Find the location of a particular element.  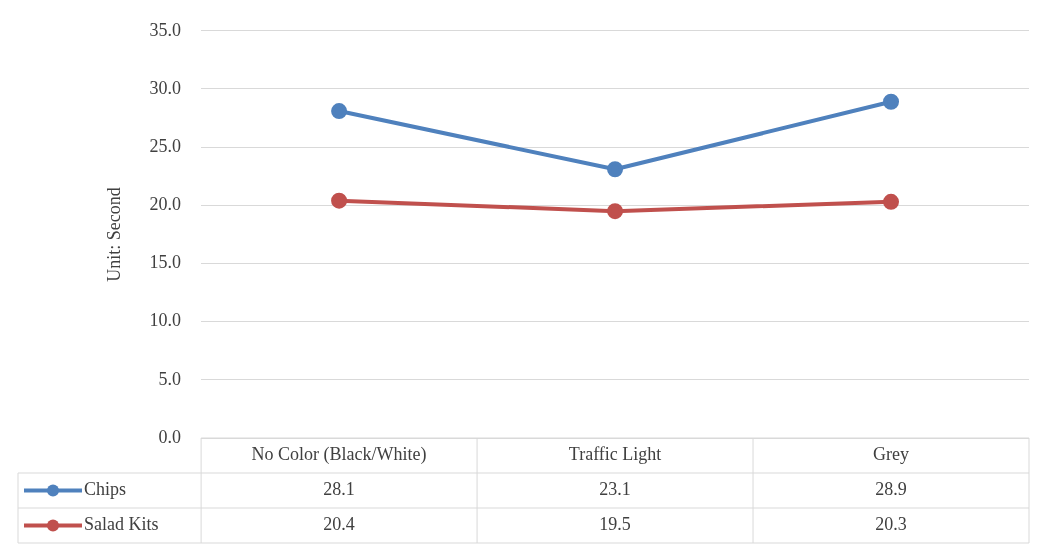

y-tick-label: 0.0 is located at coordinates (170, 436).